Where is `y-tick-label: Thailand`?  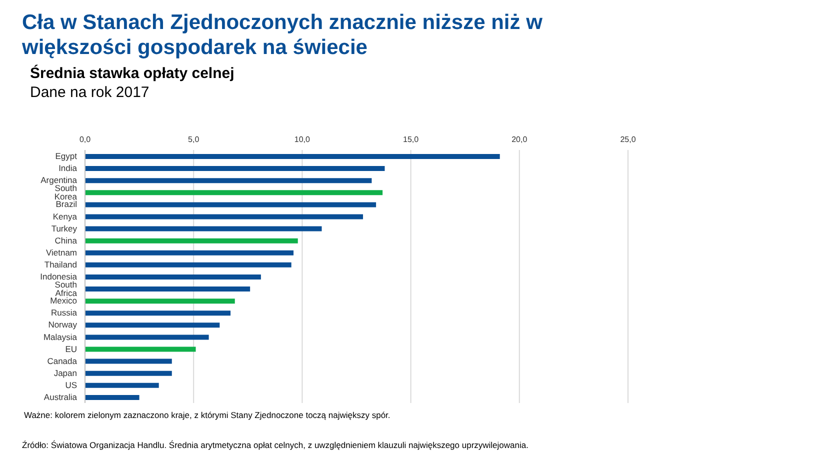
y-tick-label: Thailand is located at coordinates (61, 264).